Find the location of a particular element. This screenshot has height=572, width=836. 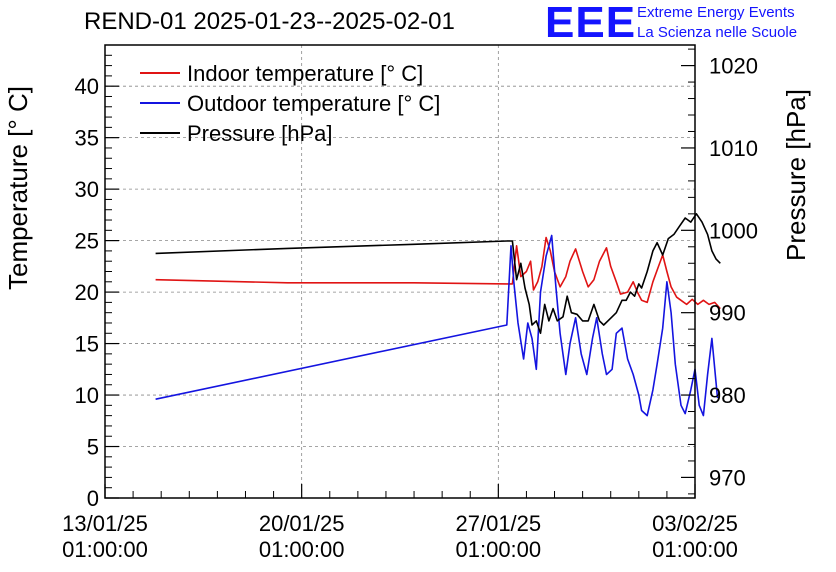

chart-title: REND-01 2025-01-23--2025-02-01 is located at coordinates (269, 21).